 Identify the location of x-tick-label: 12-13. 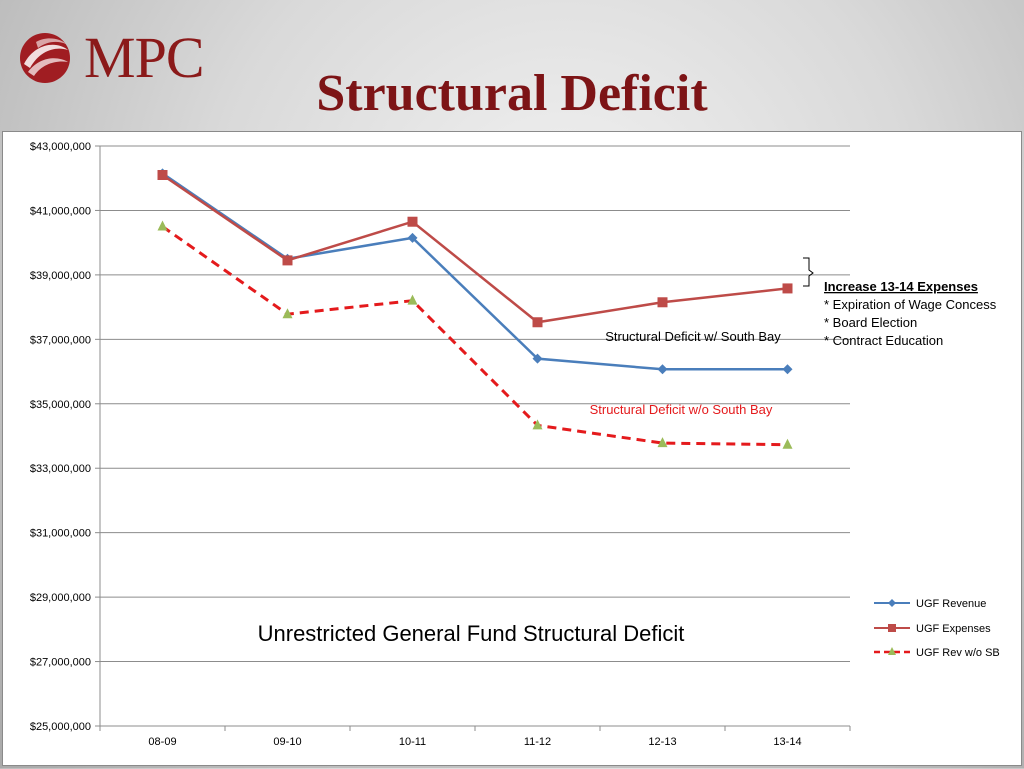
(662, 742).